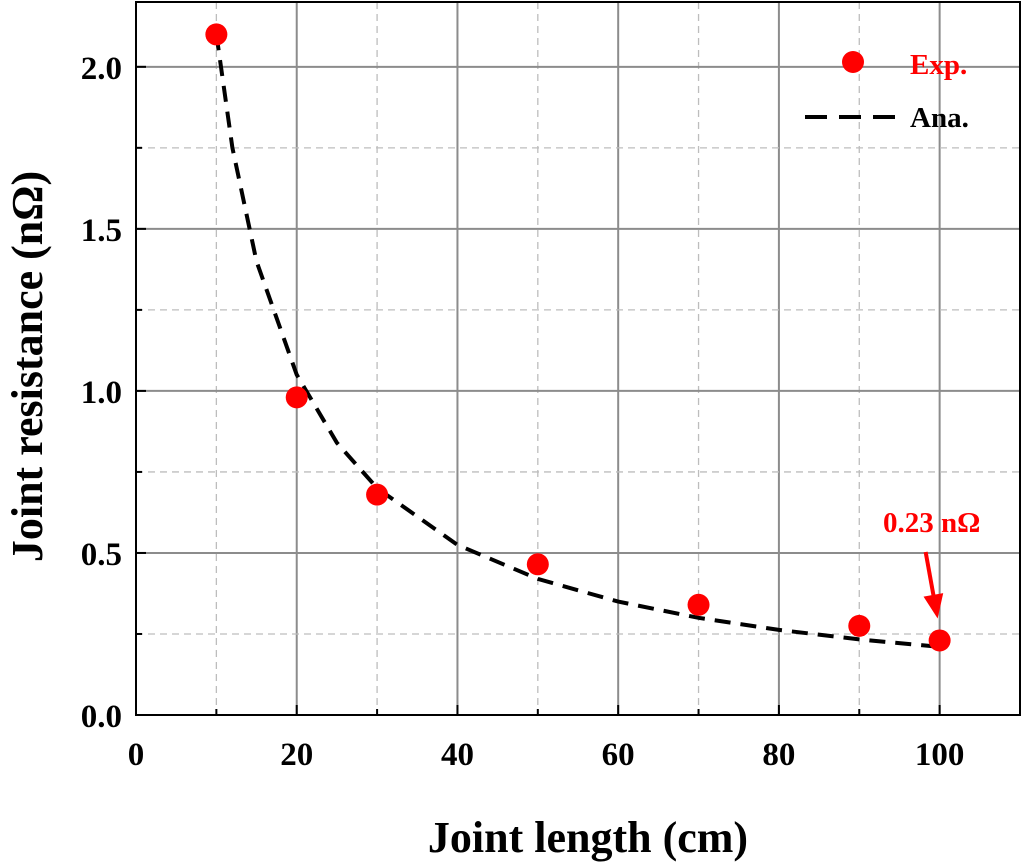 This screenshot has height=868, width=1025. What do you see at coordinates (101, 69) in the screenshot?
I see `y-tick-label: 2.0` at bounding box center [101, 69].